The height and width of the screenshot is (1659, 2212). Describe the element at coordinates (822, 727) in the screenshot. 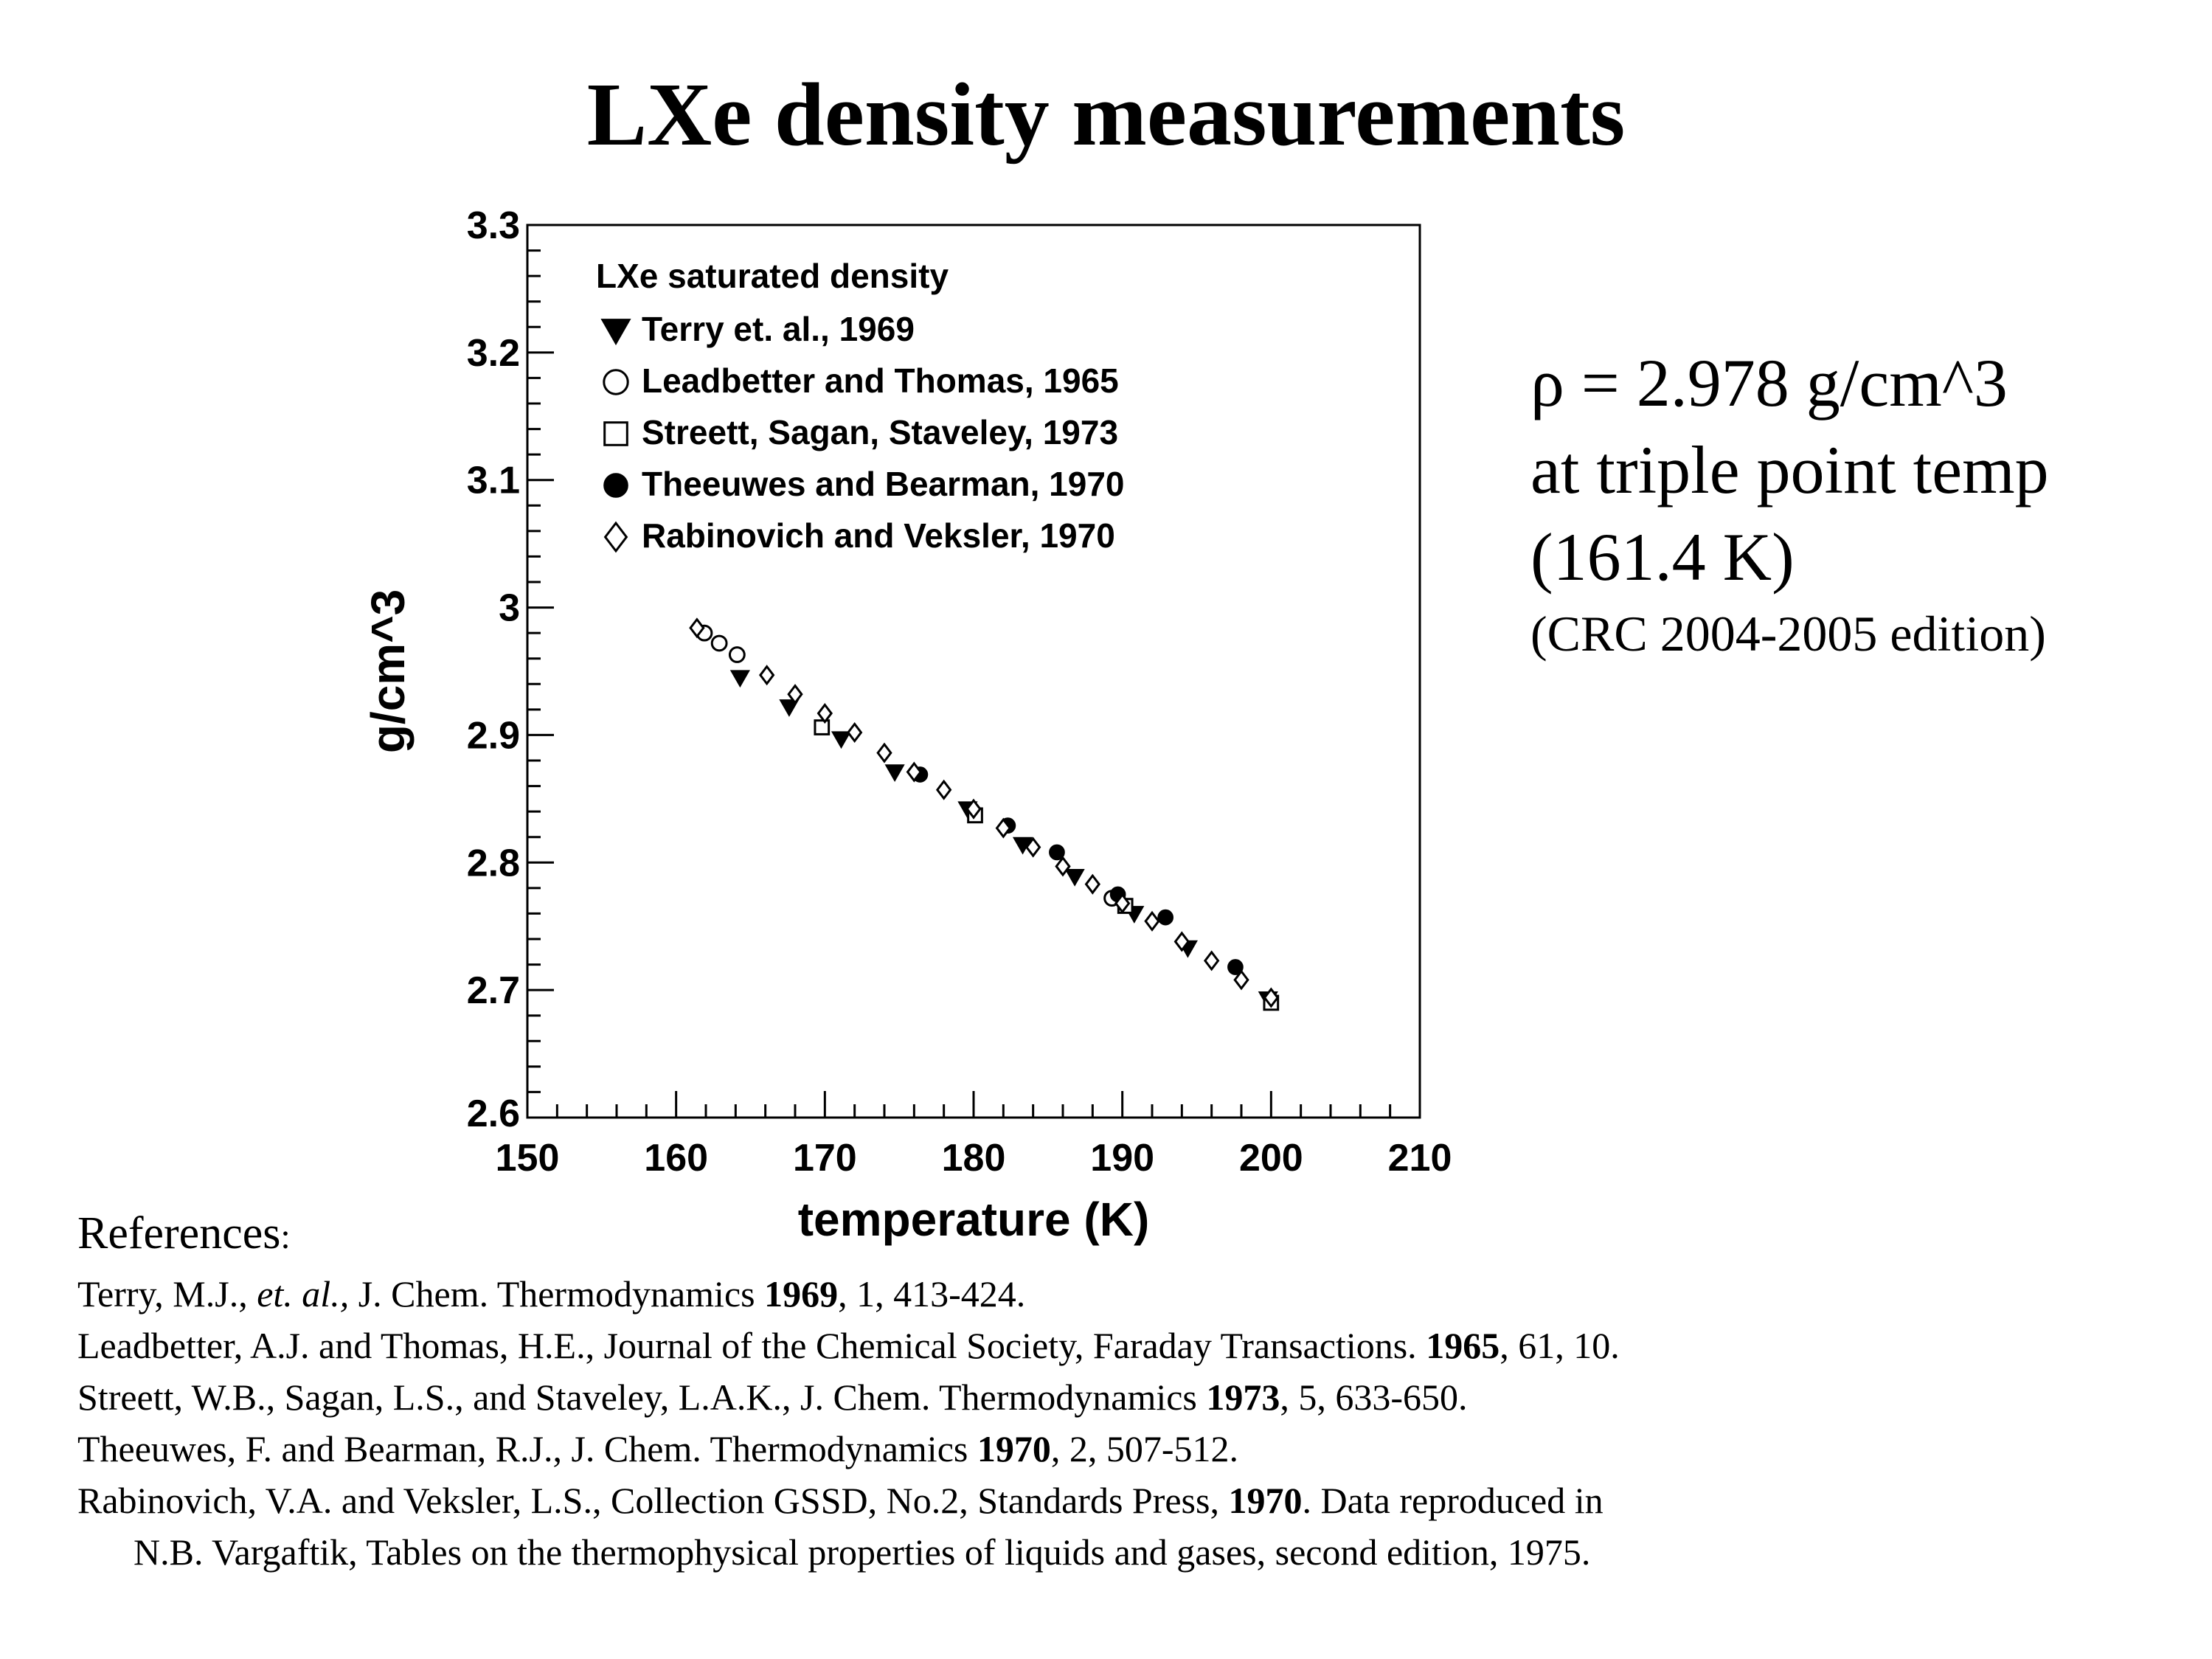

I see `data-point-open-square` at that location.